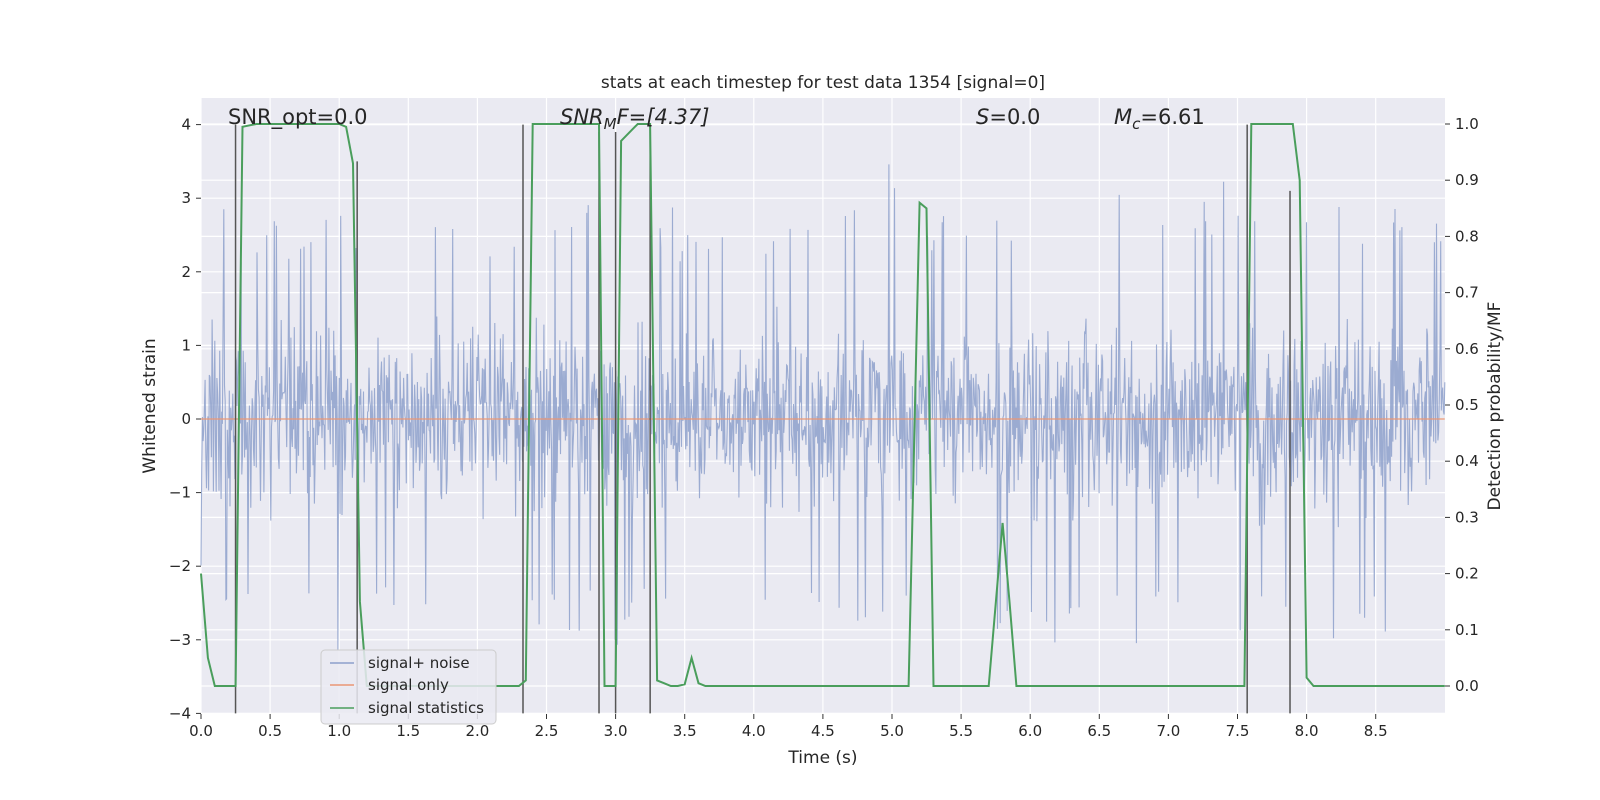  I want to click on y-right-tick-label: 0.2, so click(1467, 574).